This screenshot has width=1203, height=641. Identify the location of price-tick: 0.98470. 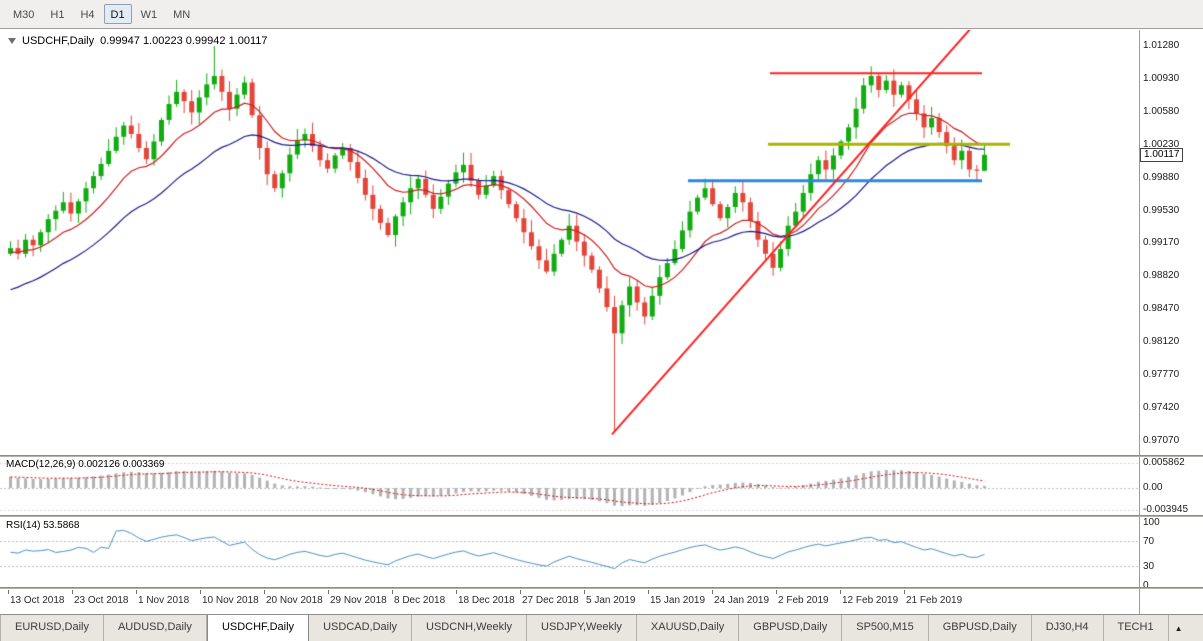
(1161, 309).